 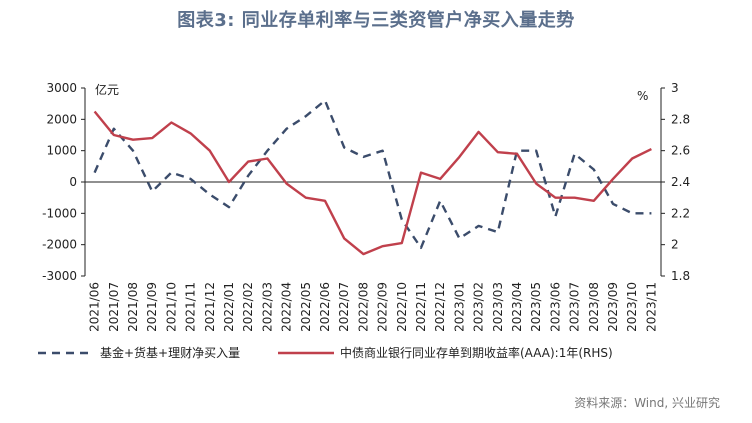 What do you see at coordinates (575, 307) in the screenshot?
I see `x-tick-label: 2023/07` at bounding box center [575, 307].